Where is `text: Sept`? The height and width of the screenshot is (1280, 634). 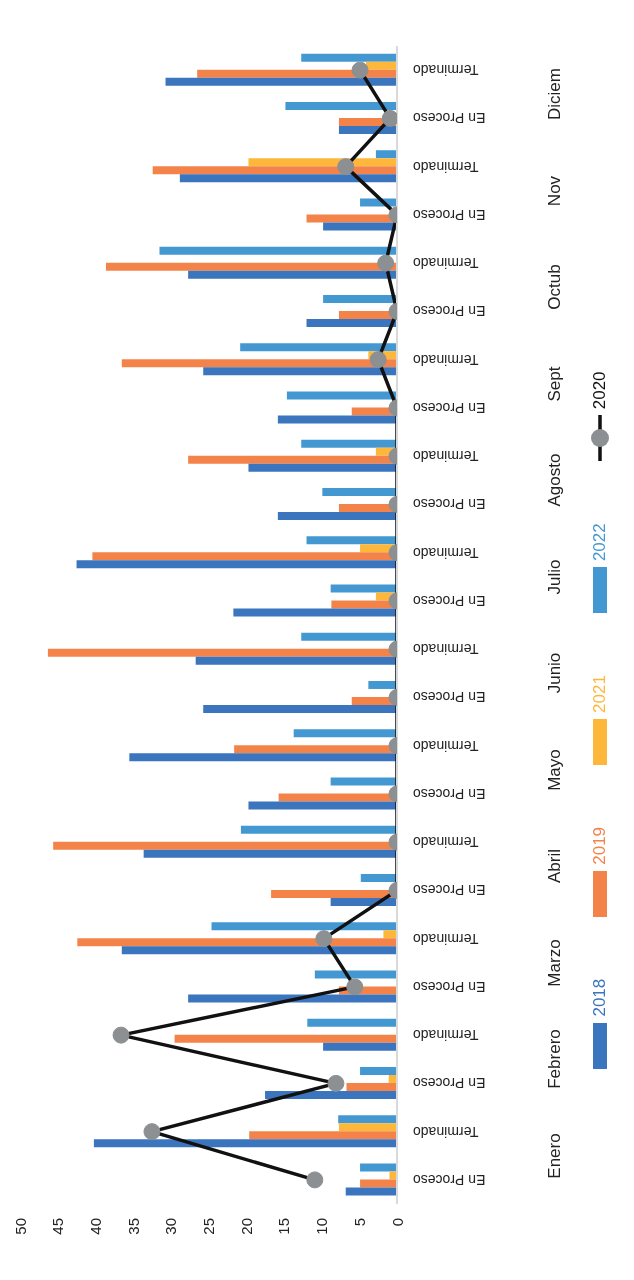
text: Sept is located at coordinates (554, 384).